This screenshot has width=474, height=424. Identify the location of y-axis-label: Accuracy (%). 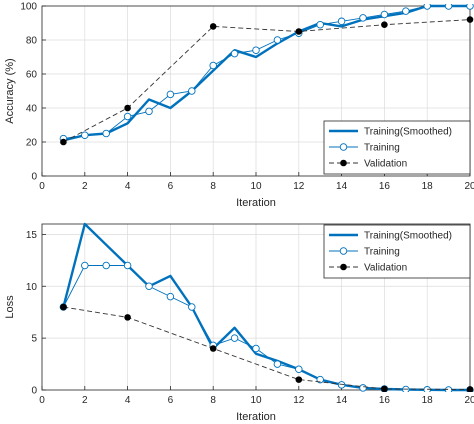
(10, 90).